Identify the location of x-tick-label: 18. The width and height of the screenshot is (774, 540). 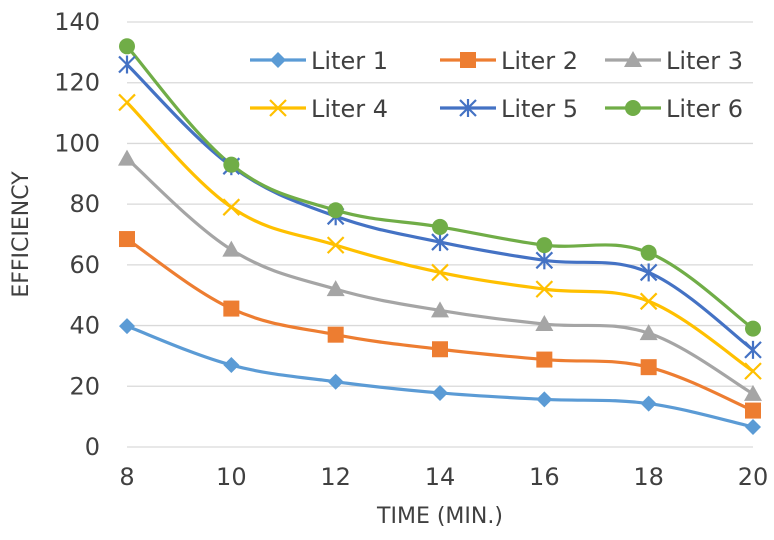
(648, 477).